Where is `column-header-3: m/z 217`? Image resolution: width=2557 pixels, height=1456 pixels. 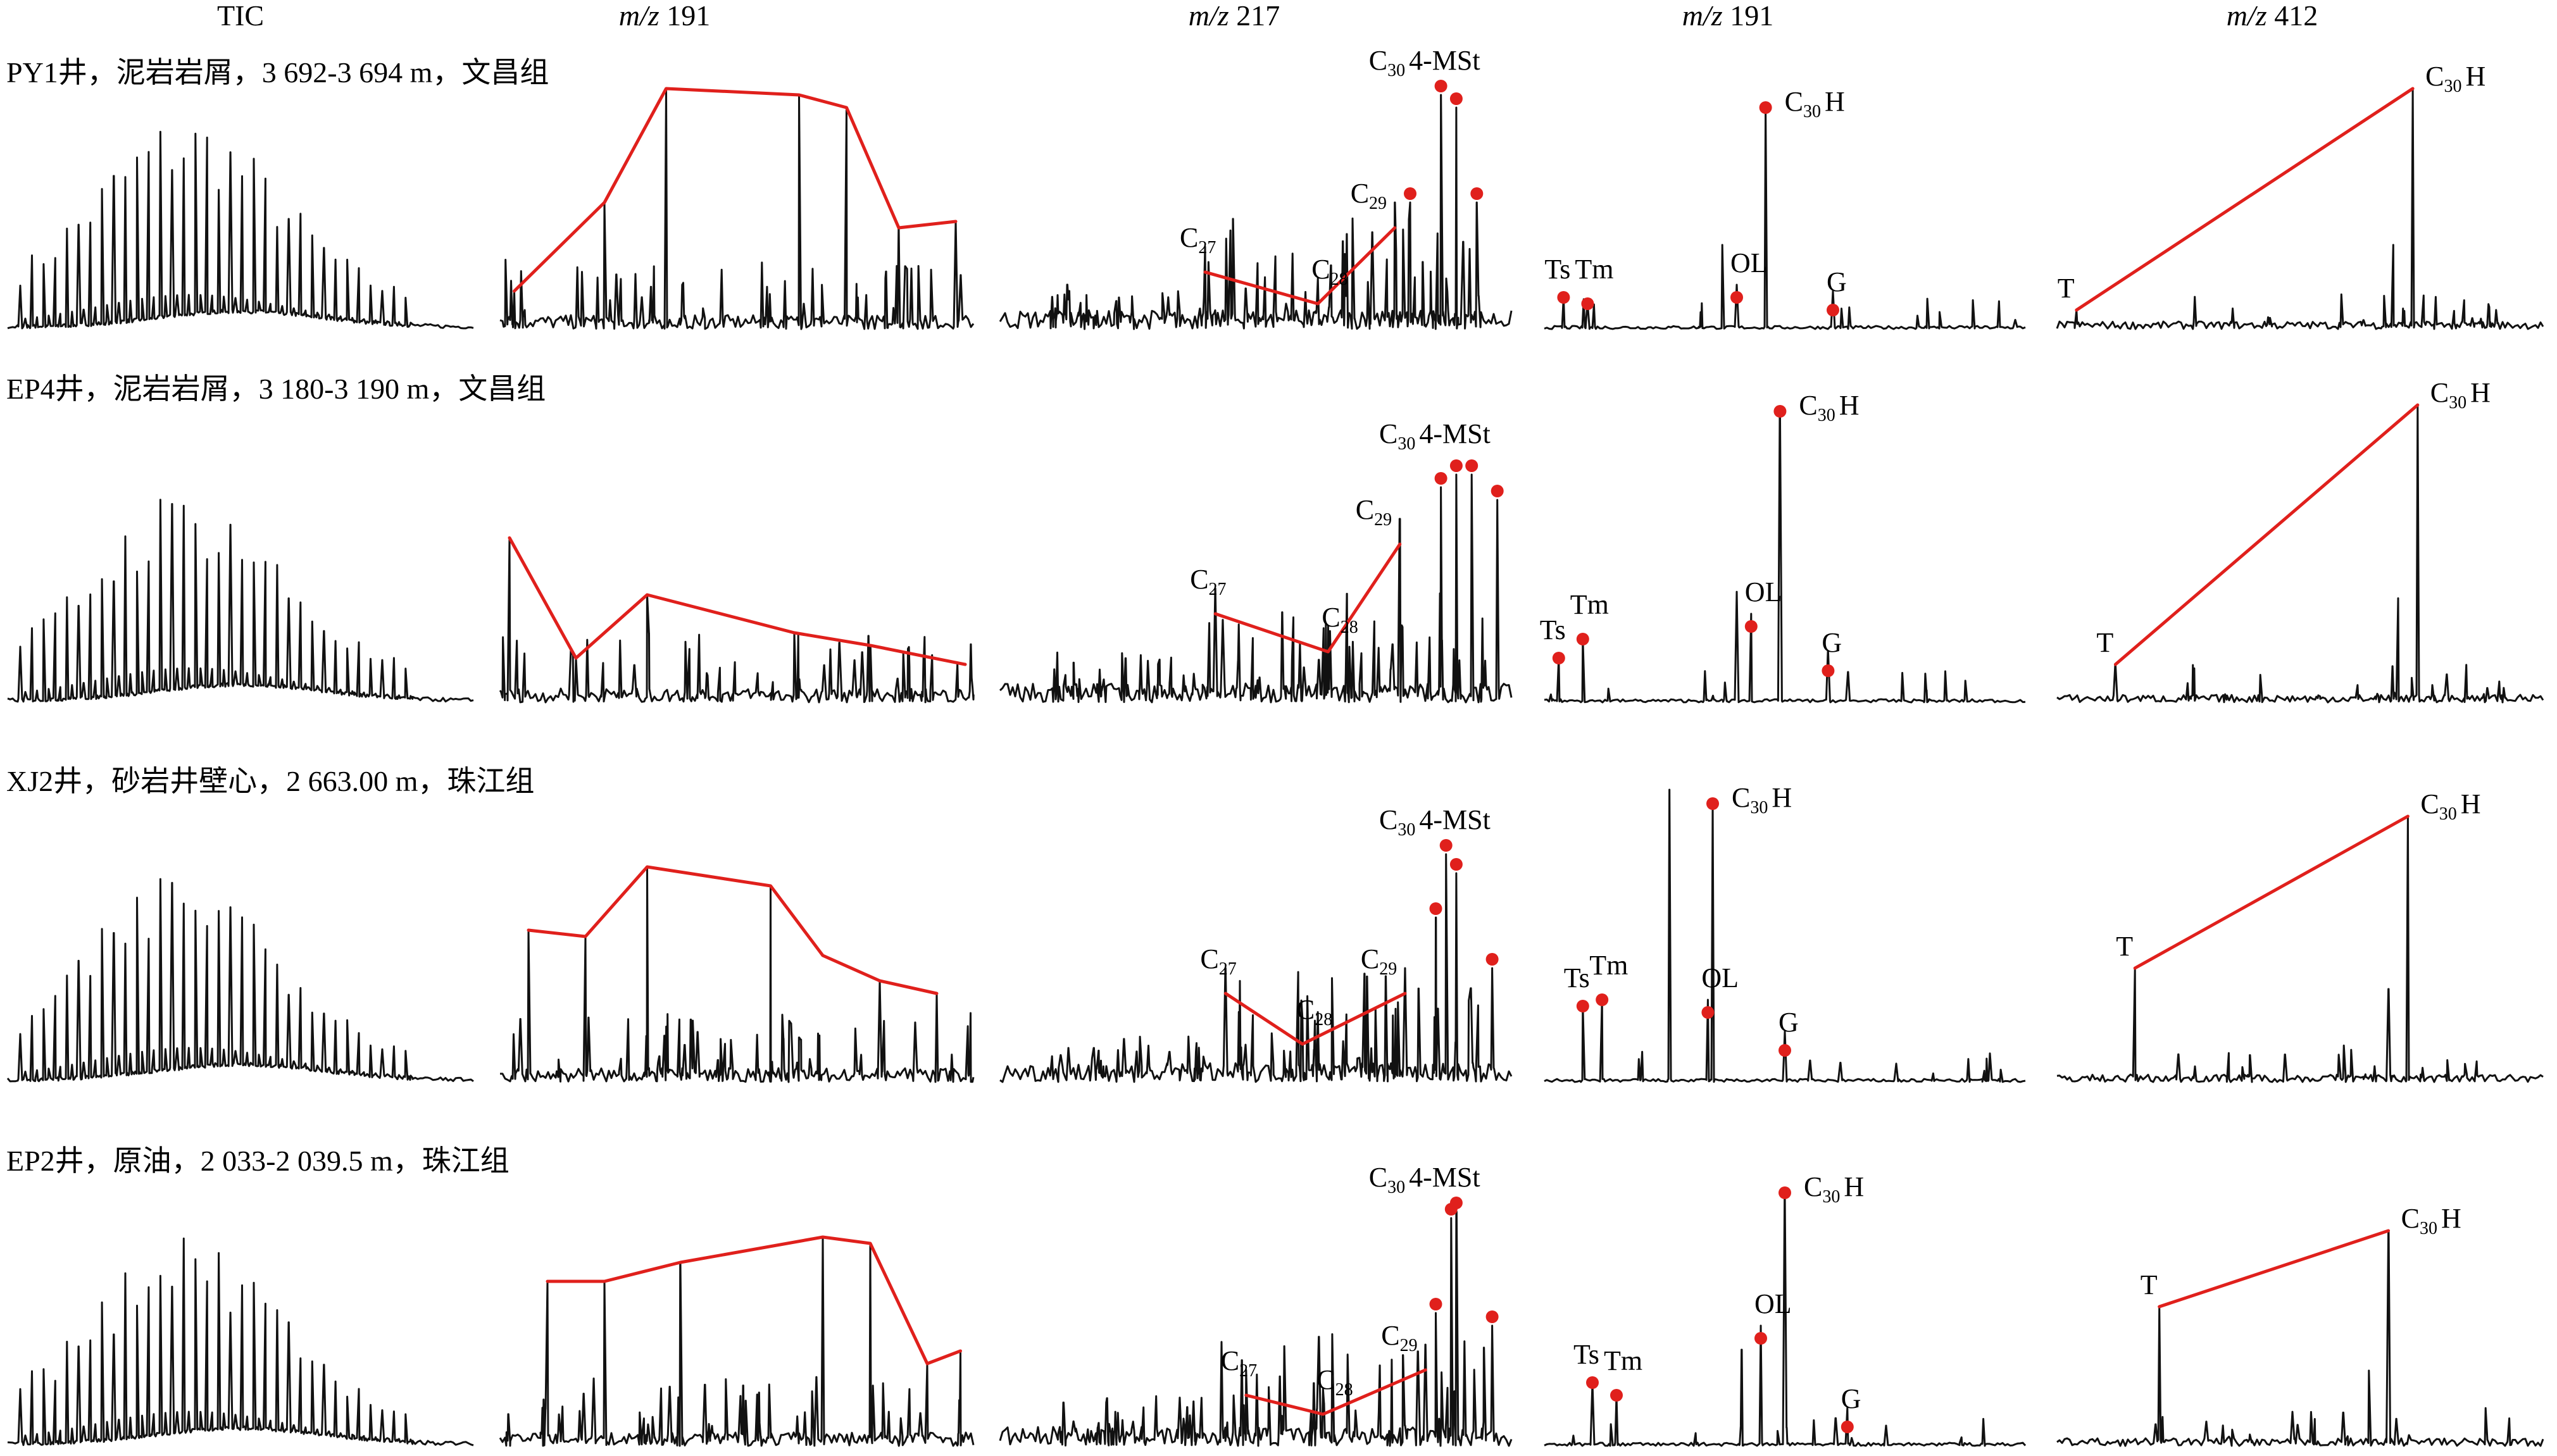 column-header-3: m/z 217 is located at coordinates (1234, 16).